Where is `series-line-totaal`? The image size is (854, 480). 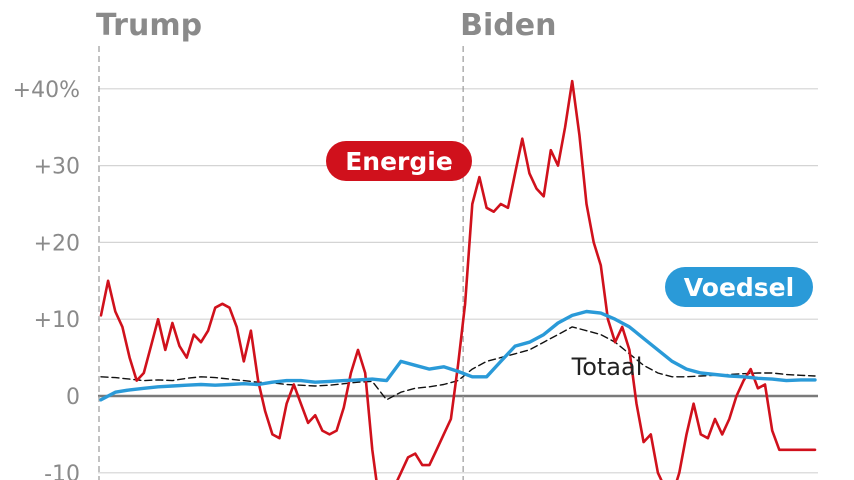
series-line-totaal is located at coordinates (458, 363).